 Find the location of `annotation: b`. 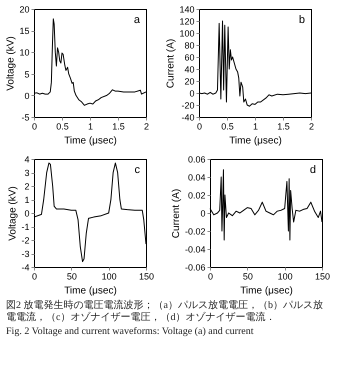

annotation: b is located at coordinates (301, 20).